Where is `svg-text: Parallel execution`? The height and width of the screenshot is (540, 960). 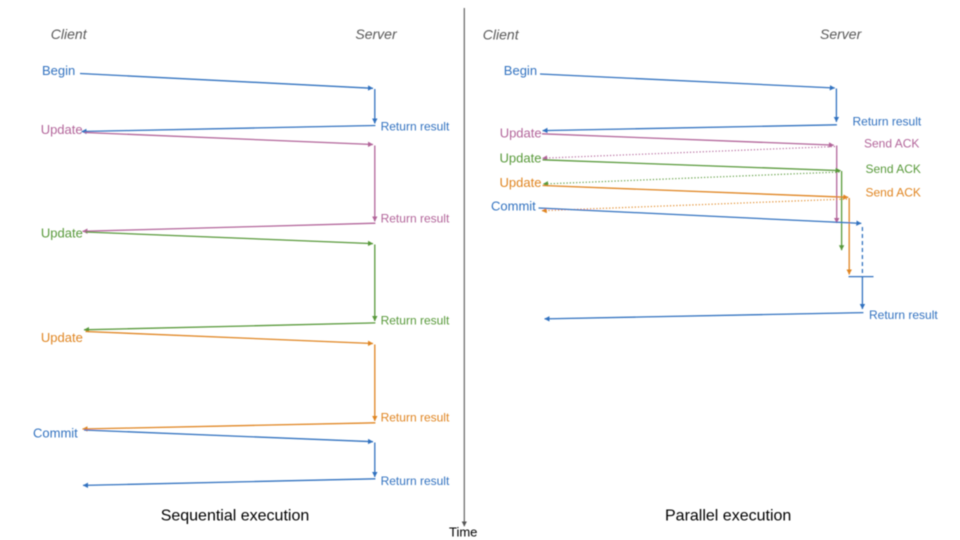
svg-text: Parallel execution is located at coordinates (728, 516).